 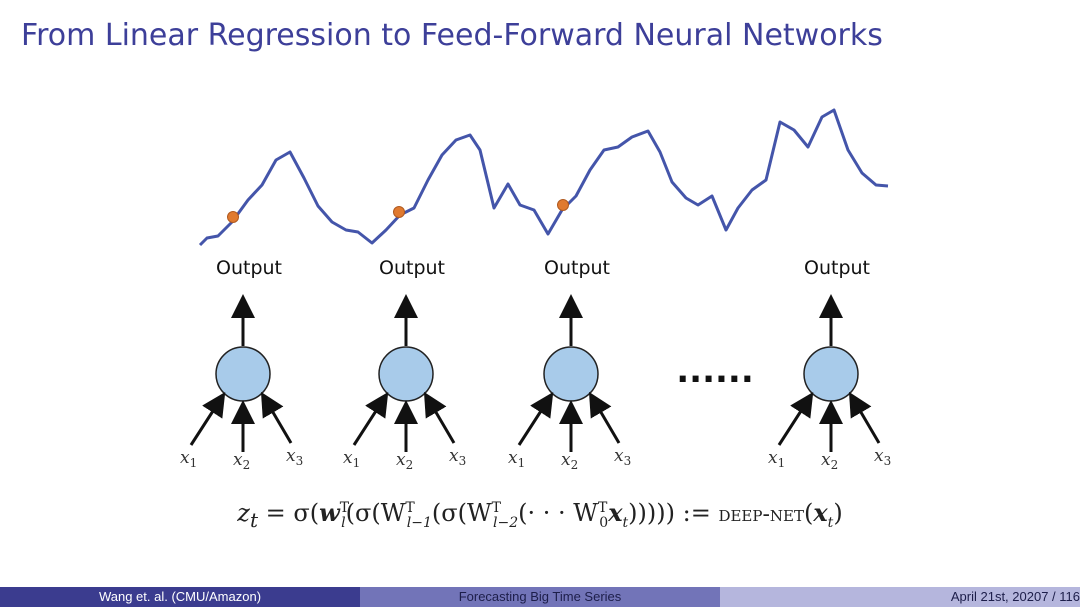 What do you see at coordinates (329, 512) in the screenshot?
I see `formula-w: w` at bounding box center [329, 512].